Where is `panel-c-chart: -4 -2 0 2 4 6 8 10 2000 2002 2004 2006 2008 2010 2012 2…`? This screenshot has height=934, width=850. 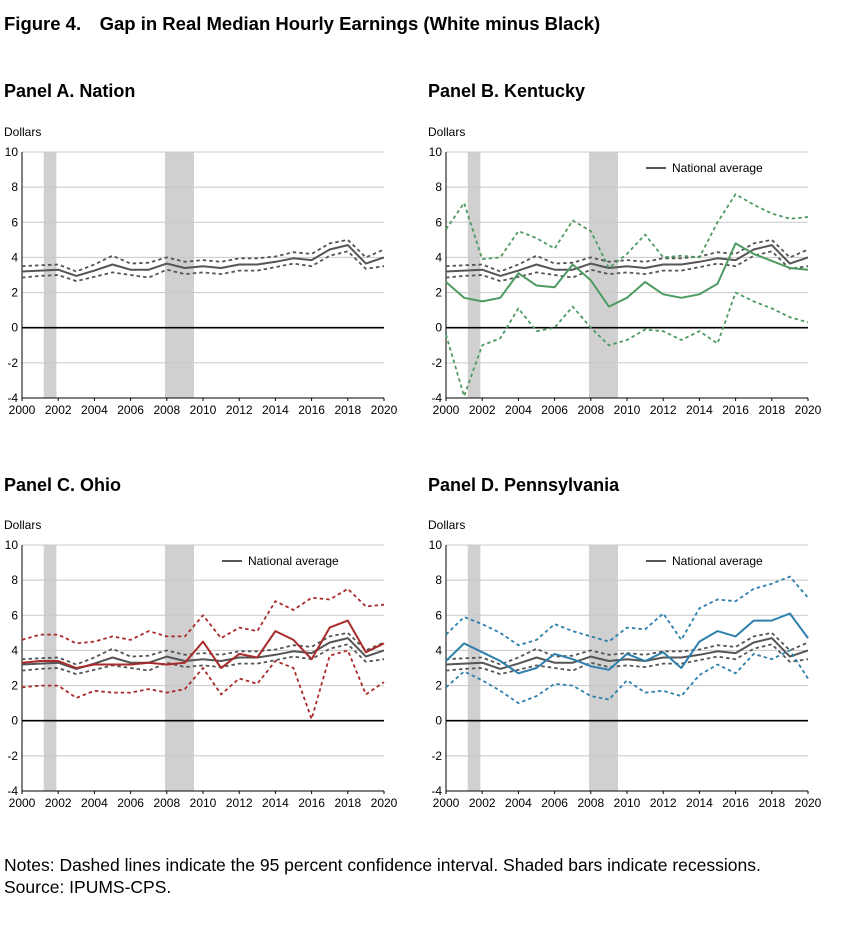 panel-c-chart: -4 -2 0 2 4 6 8 10 2000 2002 2004 2006 2008 2010 2012 2… is located at coordinates (201, 674).